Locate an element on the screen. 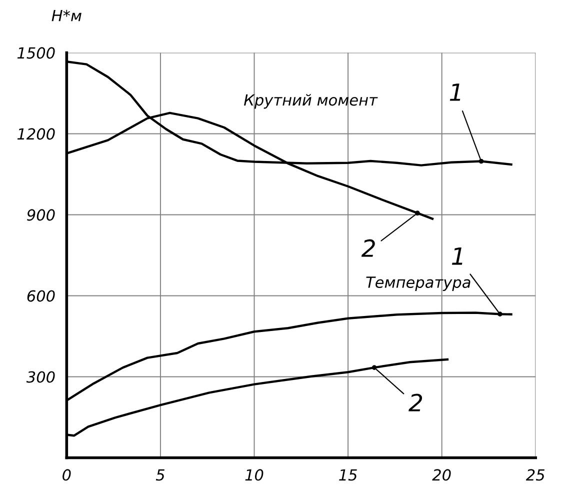  x-tick-label: 25 is located at coordinates (535, 475).